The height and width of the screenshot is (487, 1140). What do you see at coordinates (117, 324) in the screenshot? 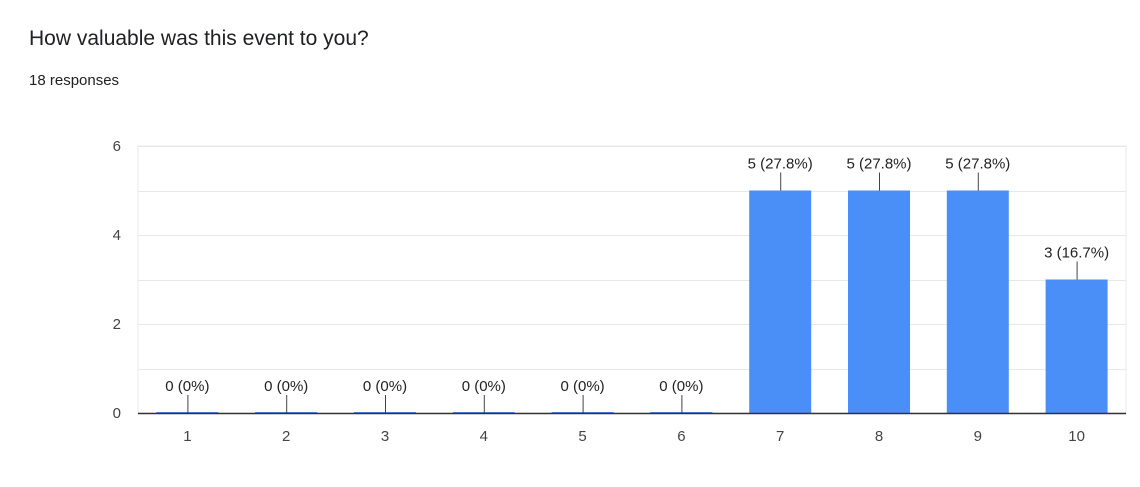
I see `y-tick-label: 2` at bounding box center [117, 324].